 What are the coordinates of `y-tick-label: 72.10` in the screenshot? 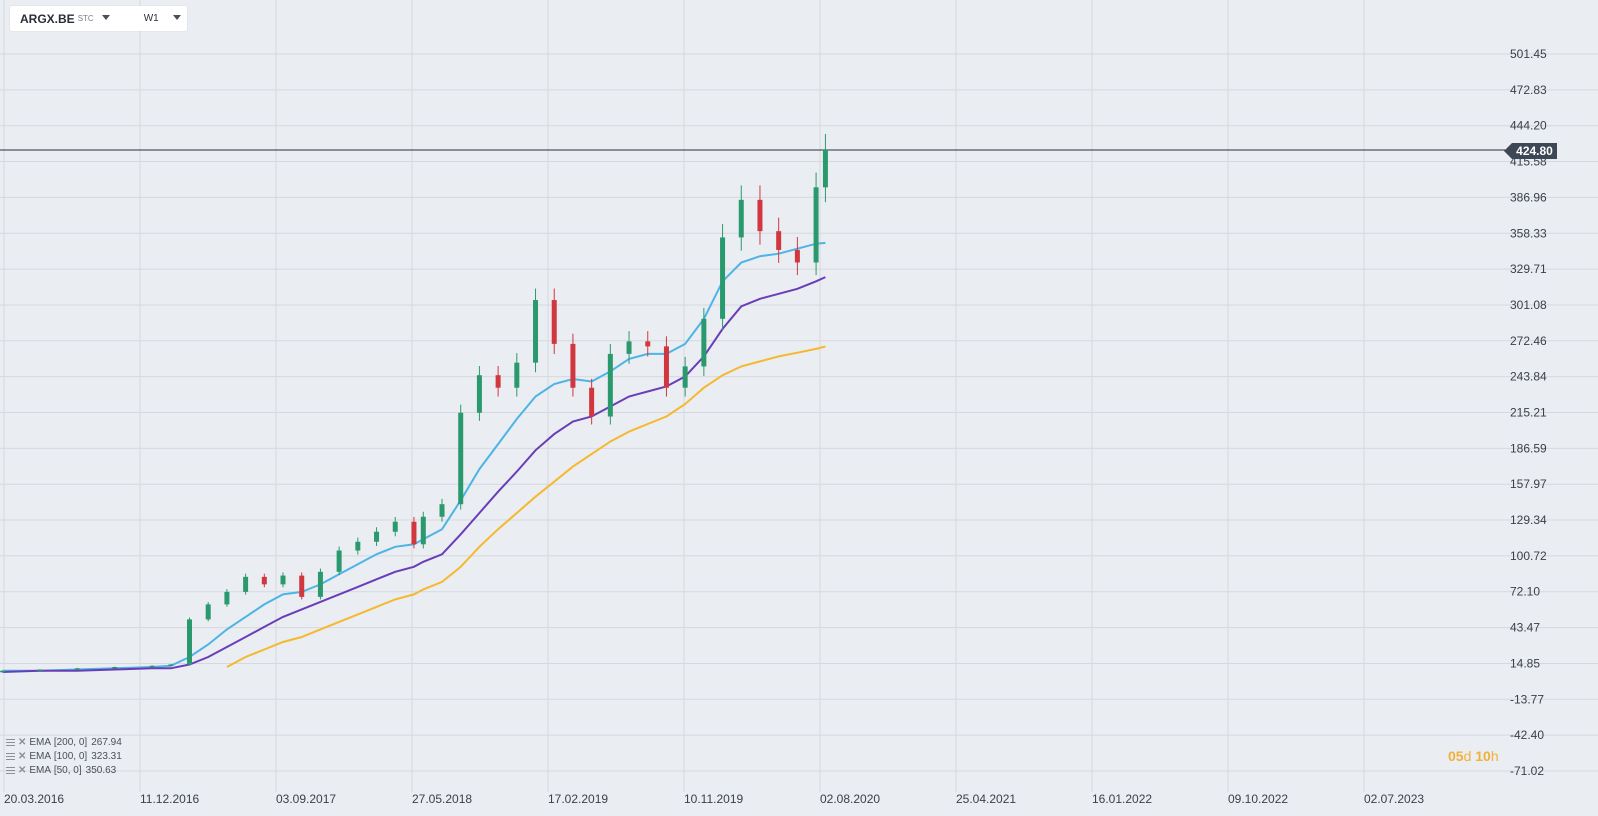 It's located at (1525, 592).